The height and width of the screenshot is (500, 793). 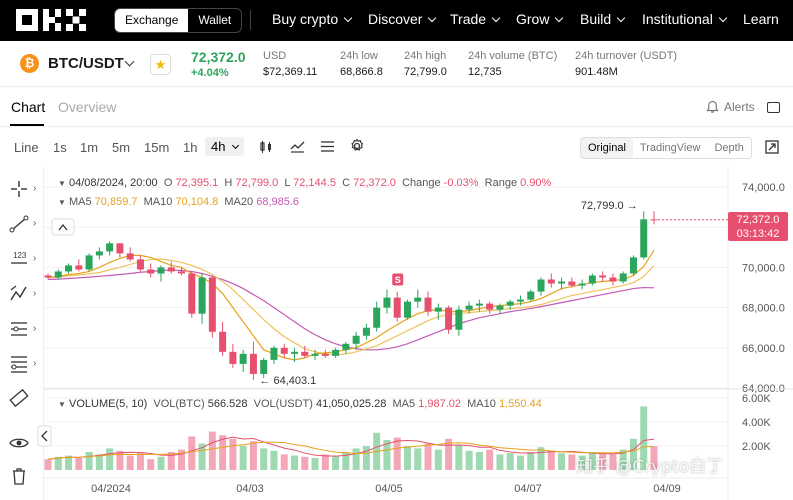 I want to click on favorite-star-icon: ★, so click(x=160, y=64).